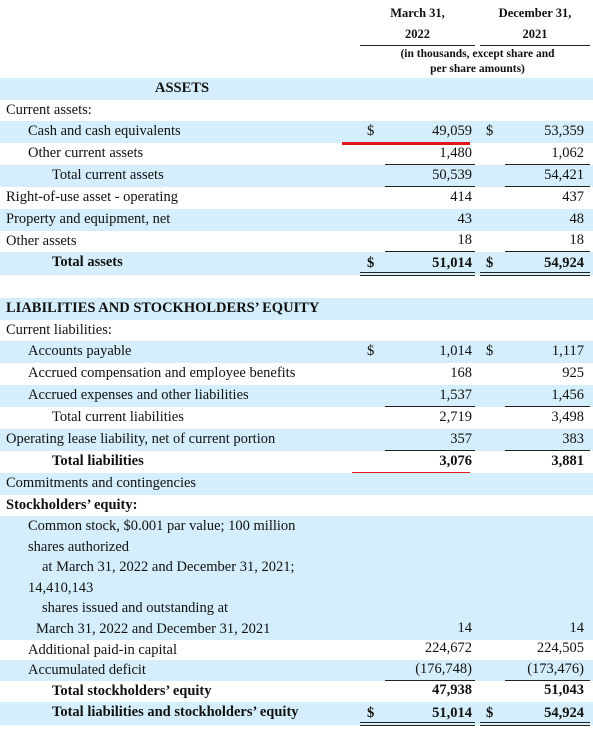 This screenshot has width=593, height=734. Describe the element at coordinates (296, 691) in the screenshot. I see `table-row: Total stockholders’ equity 47,938 51,043` at that location.